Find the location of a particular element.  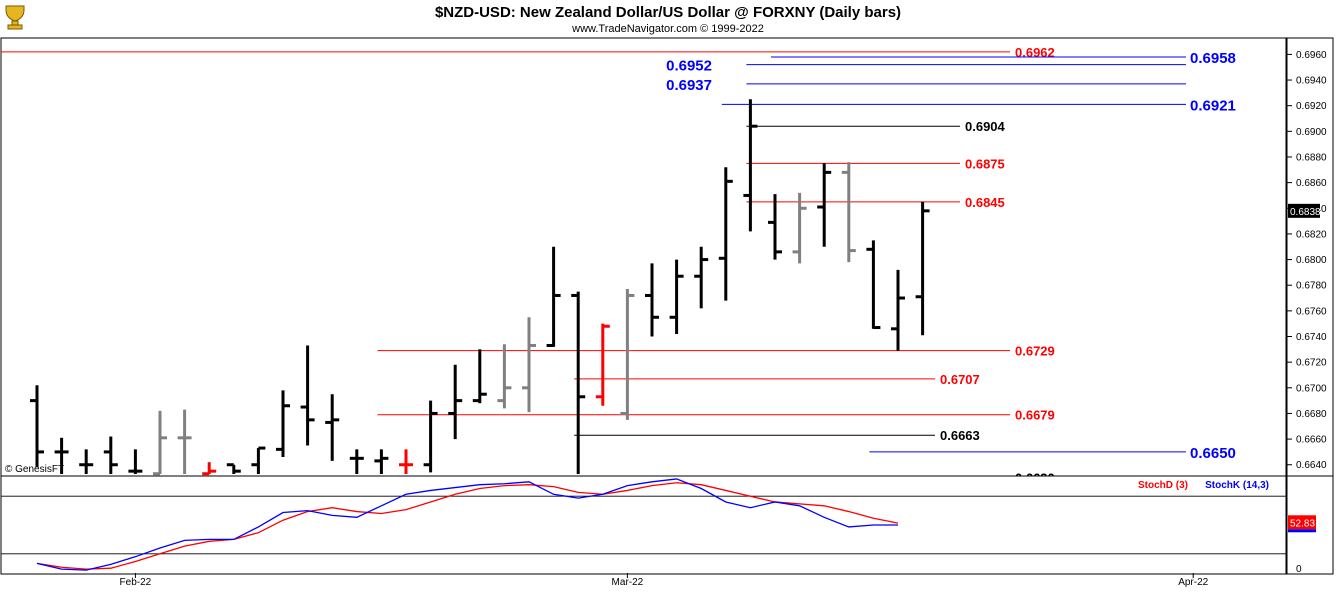

last-price-value: 0.6838 is located at coordinates (1305, 212).